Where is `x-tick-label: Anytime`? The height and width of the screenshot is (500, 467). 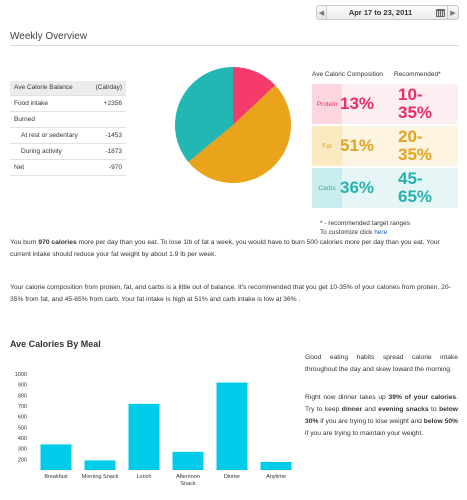 x-tick-label: Anytime is located at coordinates (276, 477).